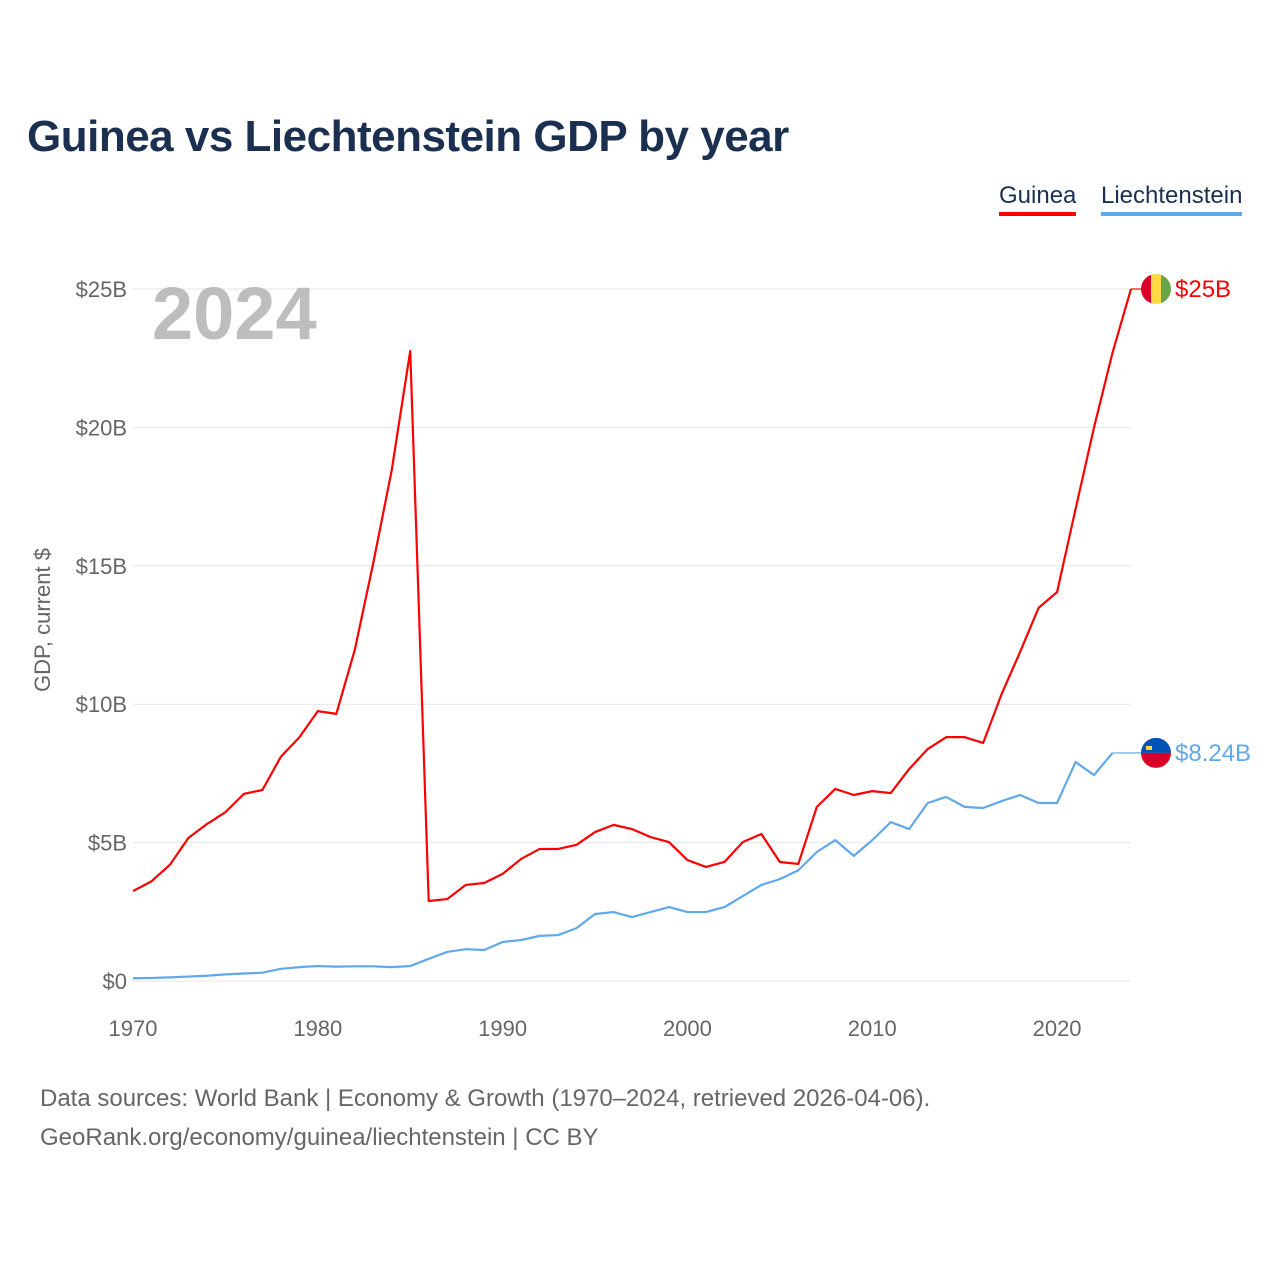 This screenshot has width=1280, height=1280. I want to click on year-watermark: 2024, so click(234, 313).